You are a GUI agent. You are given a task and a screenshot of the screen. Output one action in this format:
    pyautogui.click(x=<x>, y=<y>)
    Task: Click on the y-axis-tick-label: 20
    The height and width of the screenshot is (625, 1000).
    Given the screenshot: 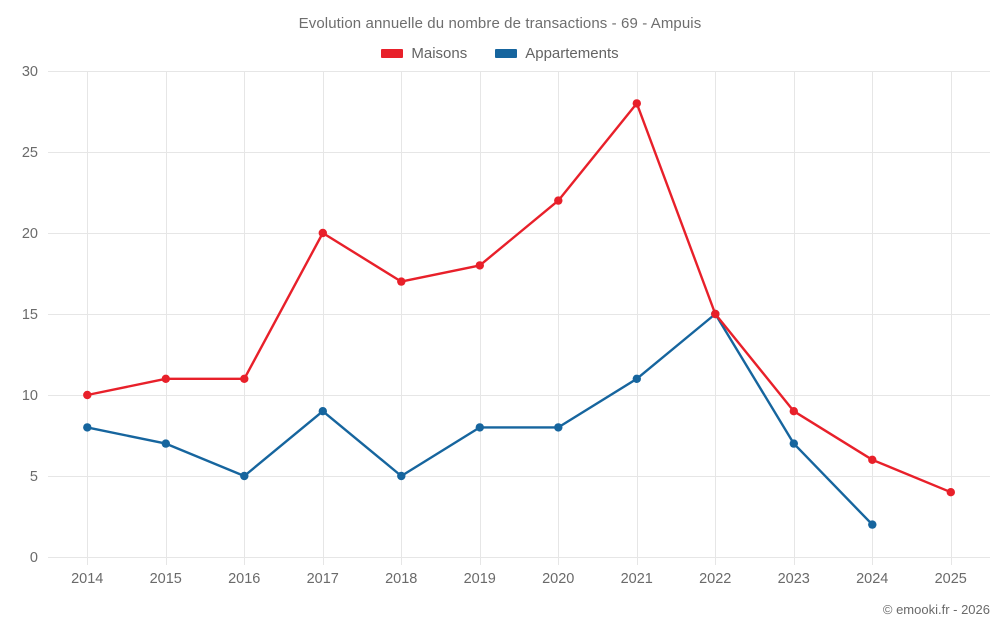 What is the action you would take?
    pyautogui.click(x=30, y=234)
    